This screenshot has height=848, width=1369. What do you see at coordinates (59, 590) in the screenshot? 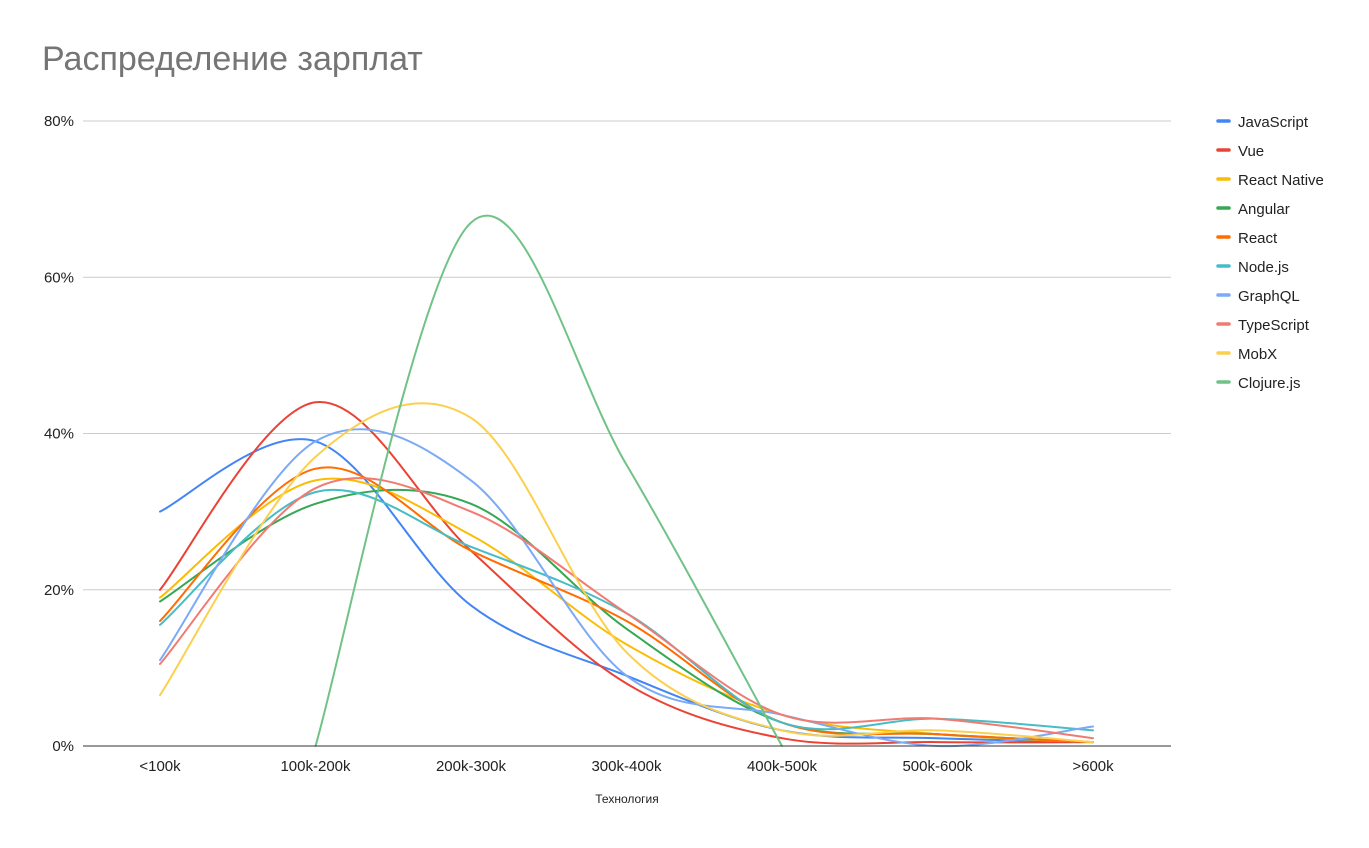
I see `y-tick-label: 20%` at bounding box center [59, 590].